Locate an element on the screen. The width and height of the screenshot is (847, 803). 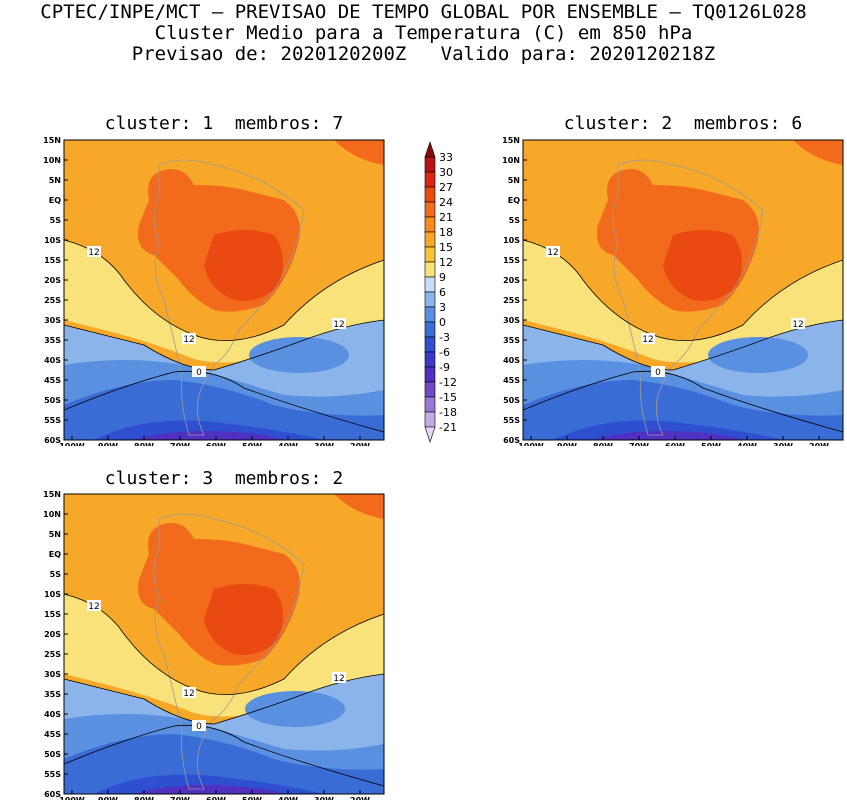
colorbar-level-label: -15 is located at coordinates (448, 397).